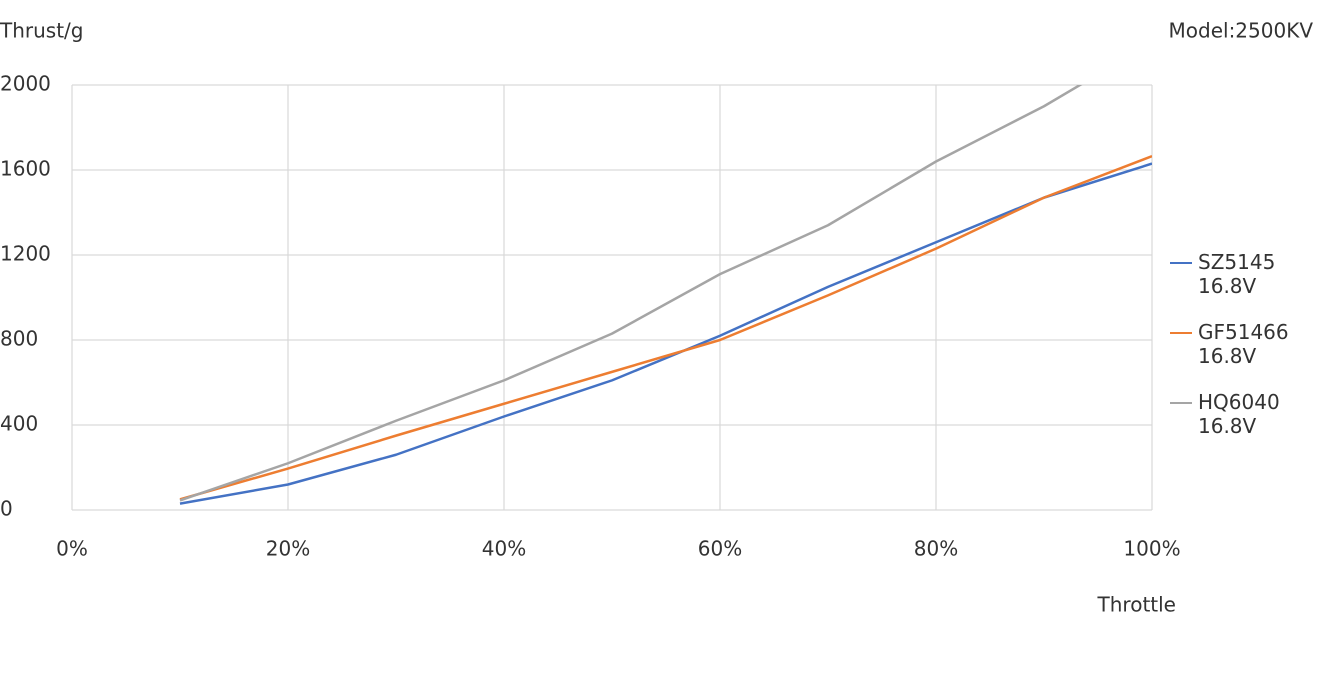 This screenshot has width=1320, height=681. I want to click on legend-label: GF51466 16.8V, so click(1243, 344).